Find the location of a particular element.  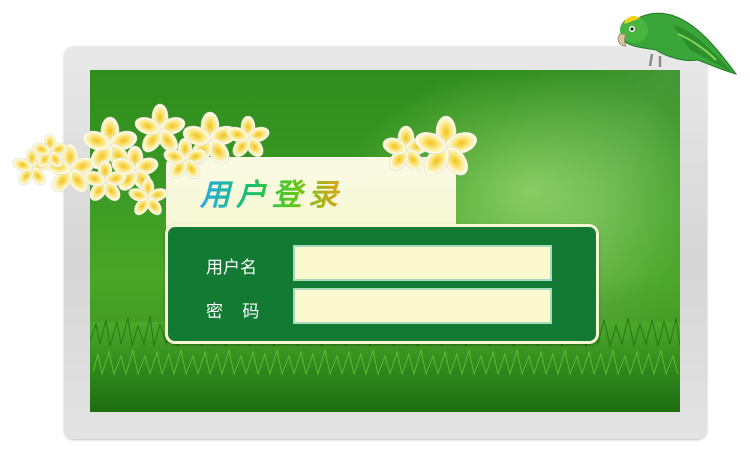

username-input is located at coordinates (422, 263).